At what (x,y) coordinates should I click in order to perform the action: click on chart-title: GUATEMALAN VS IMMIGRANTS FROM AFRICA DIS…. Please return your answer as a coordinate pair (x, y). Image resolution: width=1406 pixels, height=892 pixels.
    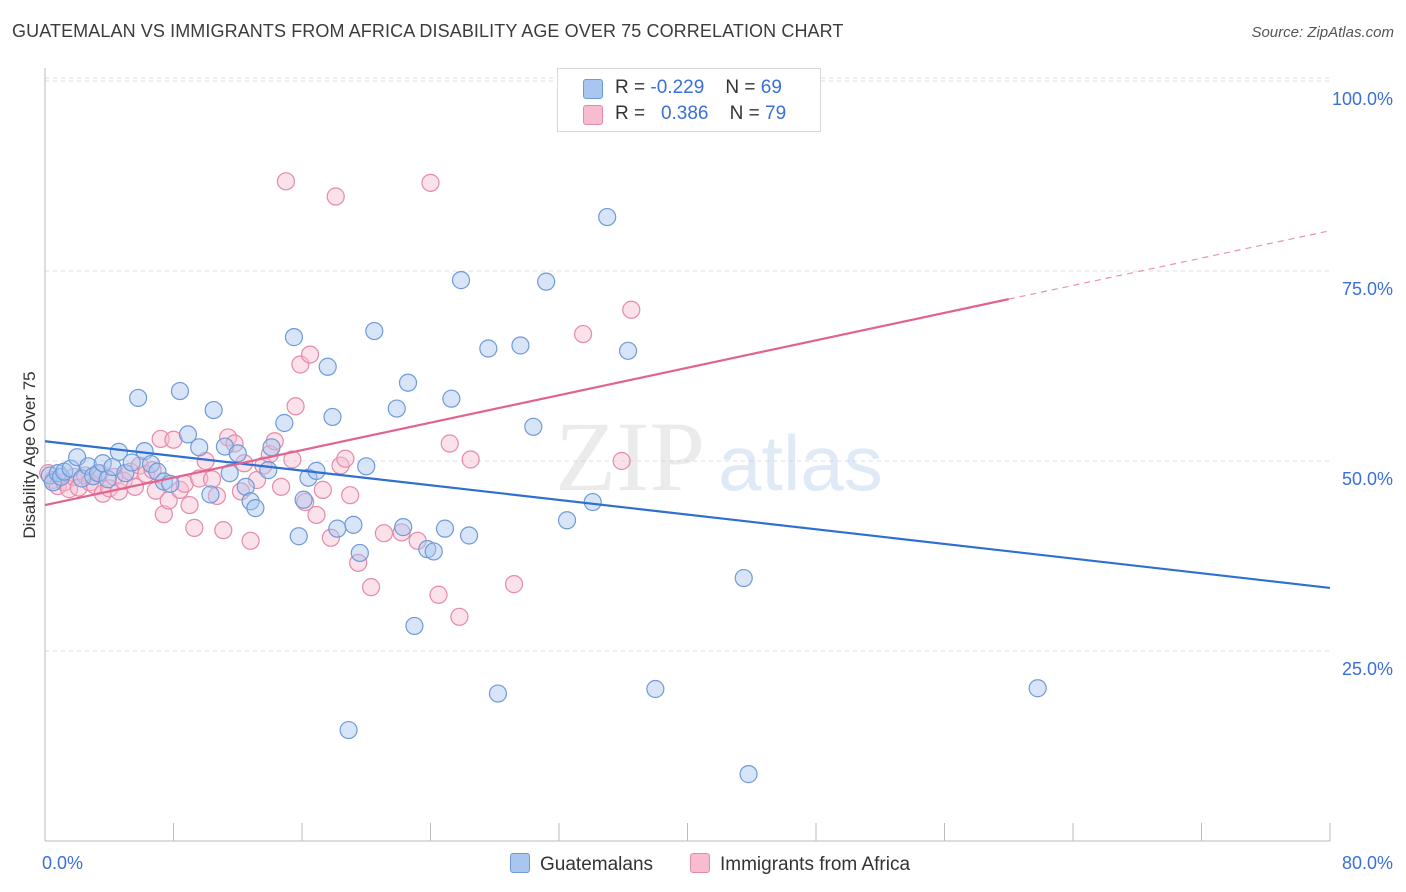
    Looking at the image, I should click on (428, 31).